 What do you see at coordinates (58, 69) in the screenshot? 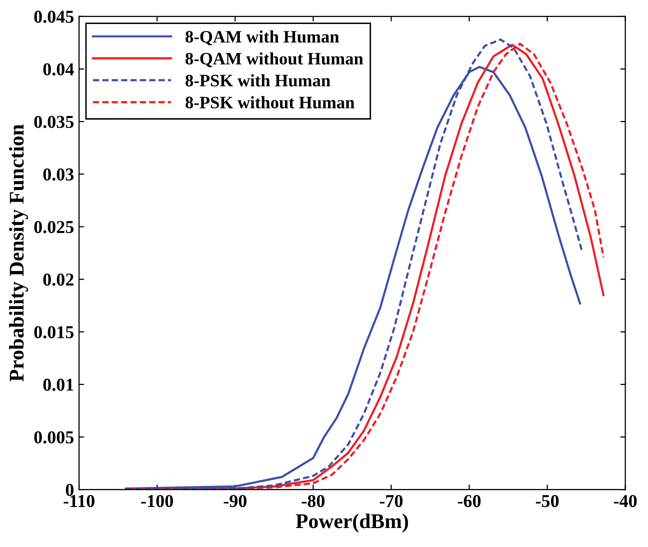
I see `y-tick-label: 0.04` at bounding box center [58, 69].